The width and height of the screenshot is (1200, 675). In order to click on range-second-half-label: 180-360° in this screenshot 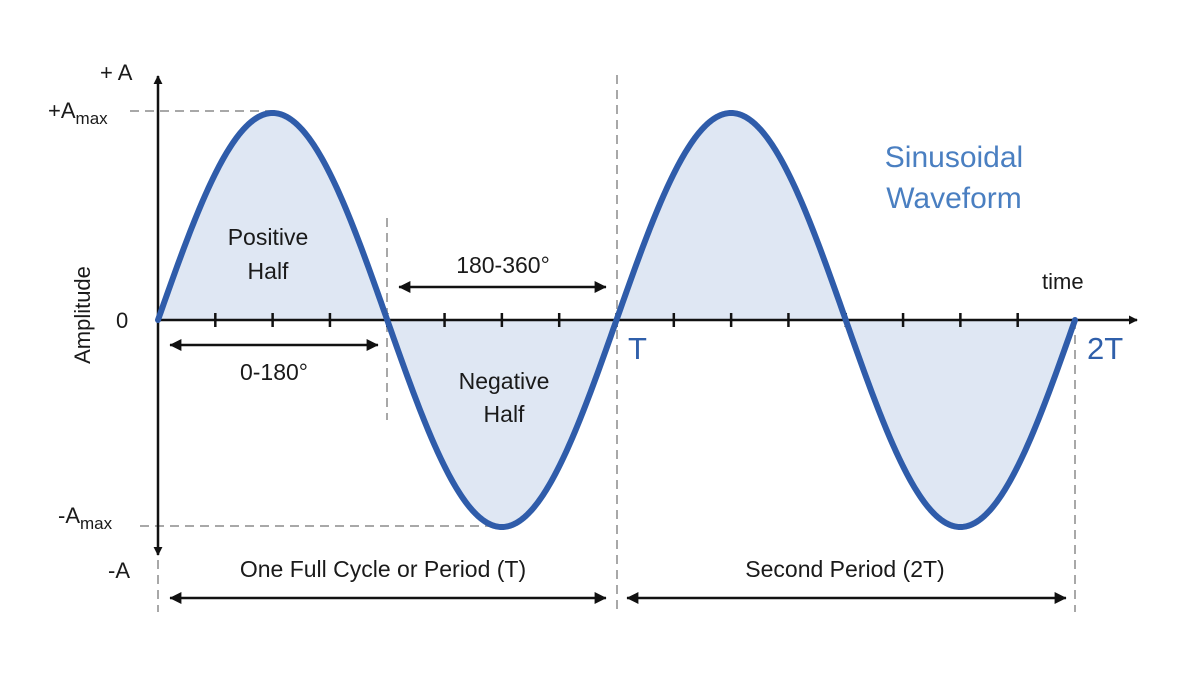, I will do `click(503, 265)`.